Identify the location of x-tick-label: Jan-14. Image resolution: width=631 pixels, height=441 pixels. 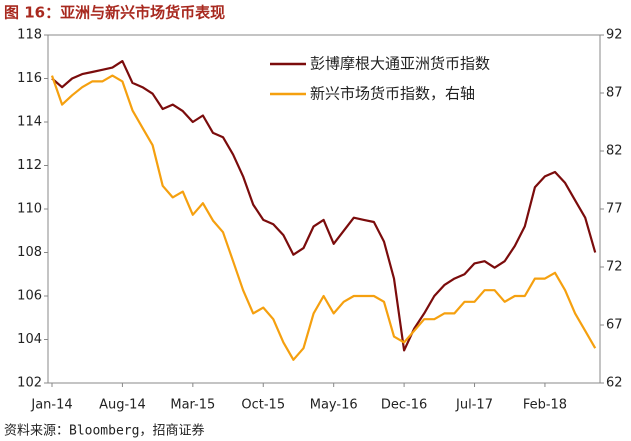
(51, 405).